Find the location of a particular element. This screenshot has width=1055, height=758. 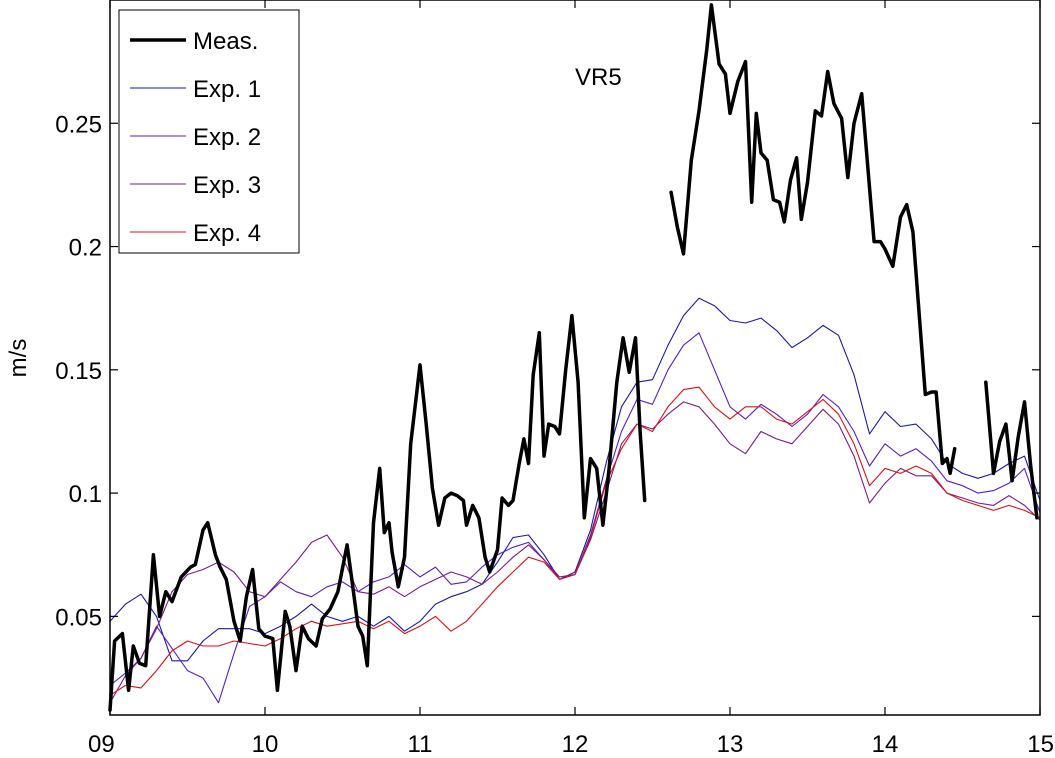

y-tick-label: 0.15 is located at coordinates (78, 371).